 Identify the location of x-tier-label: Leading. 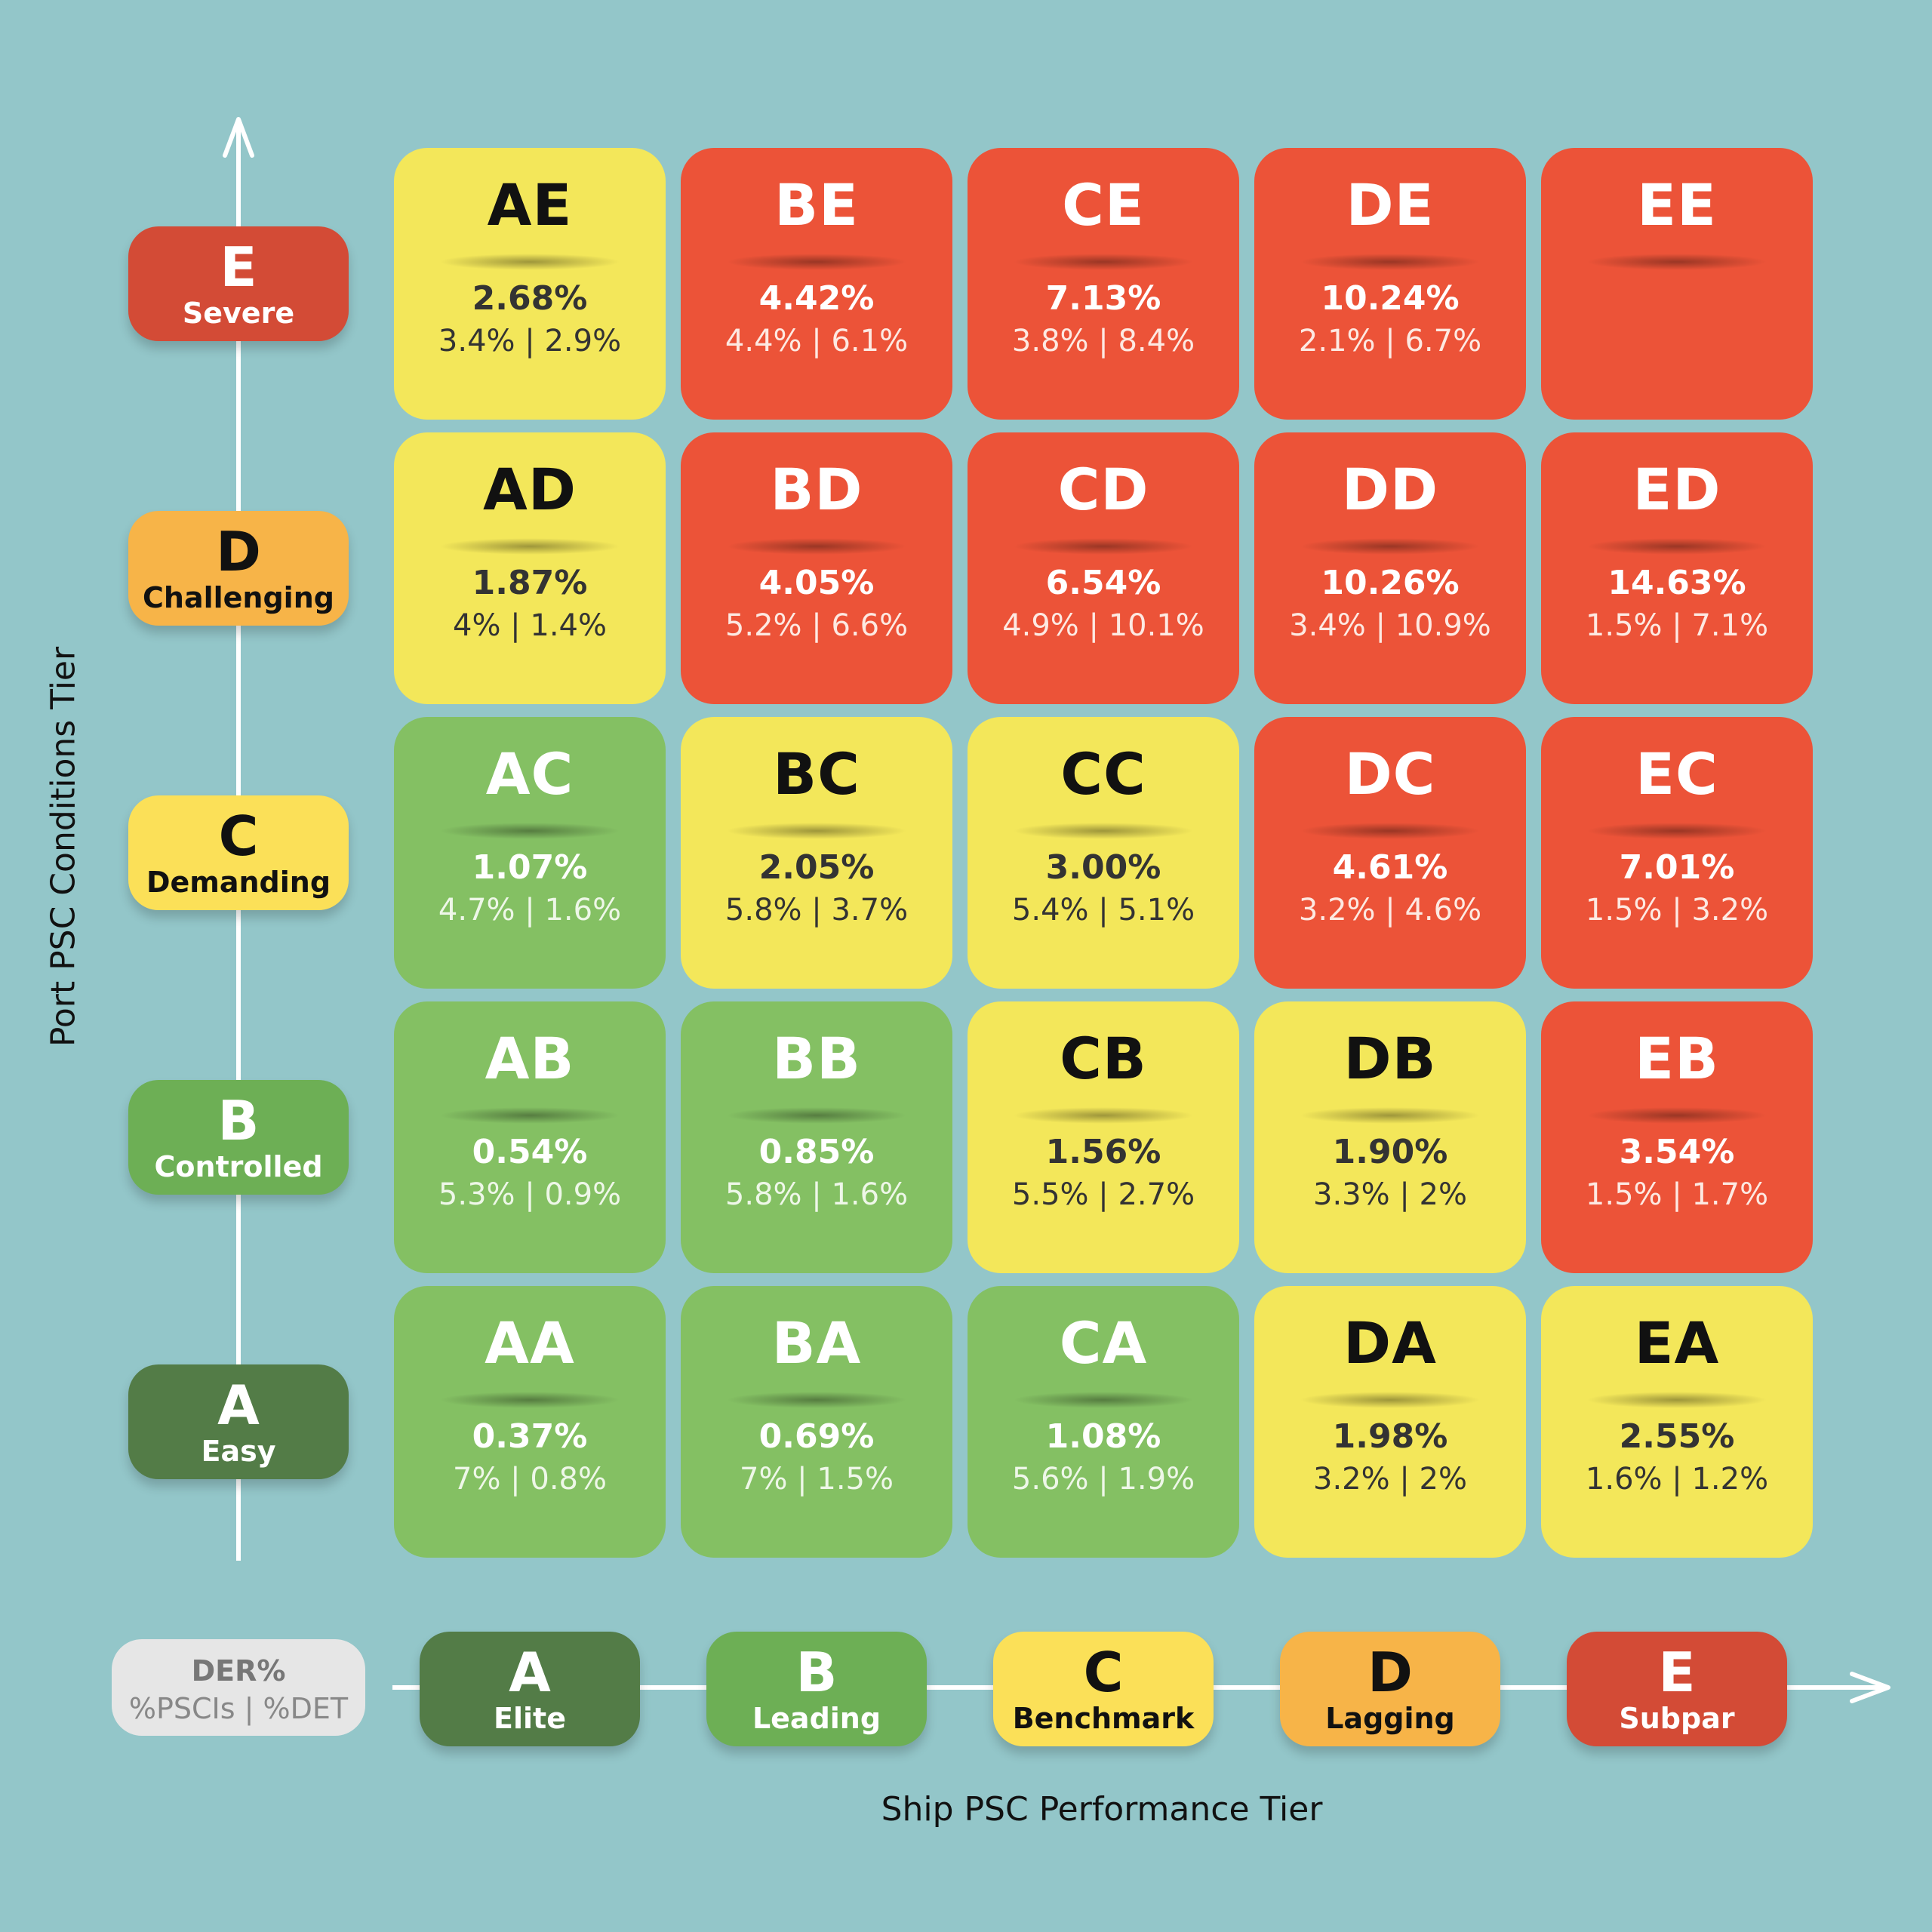
(816, 1718).